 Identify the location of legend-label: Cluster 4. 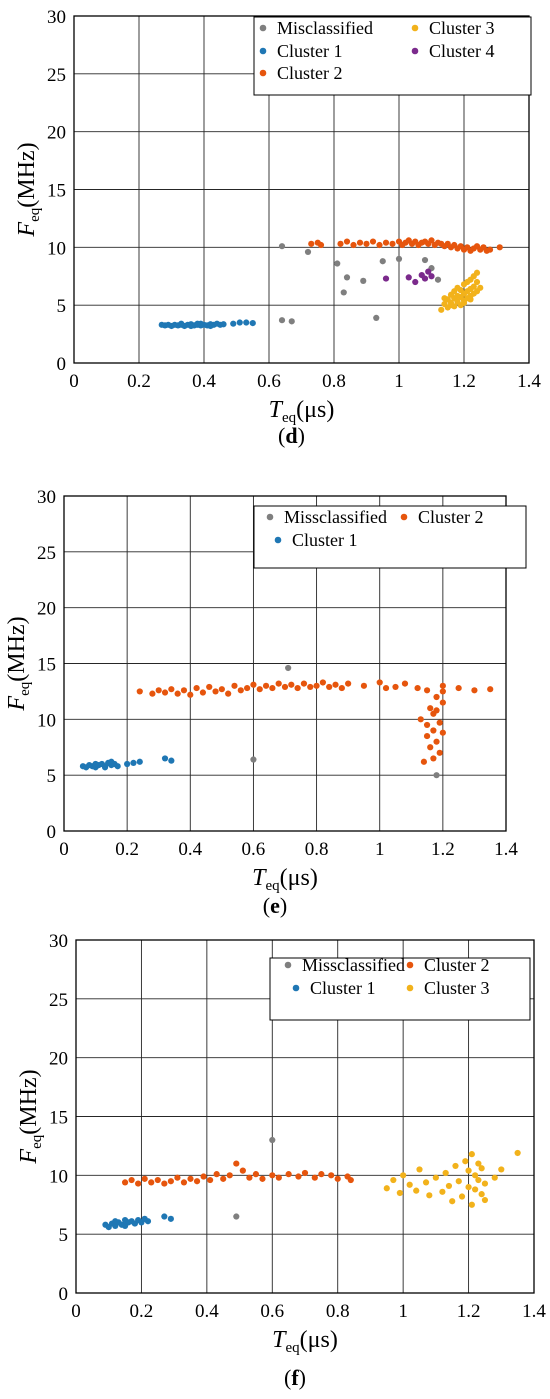
(462, 51).